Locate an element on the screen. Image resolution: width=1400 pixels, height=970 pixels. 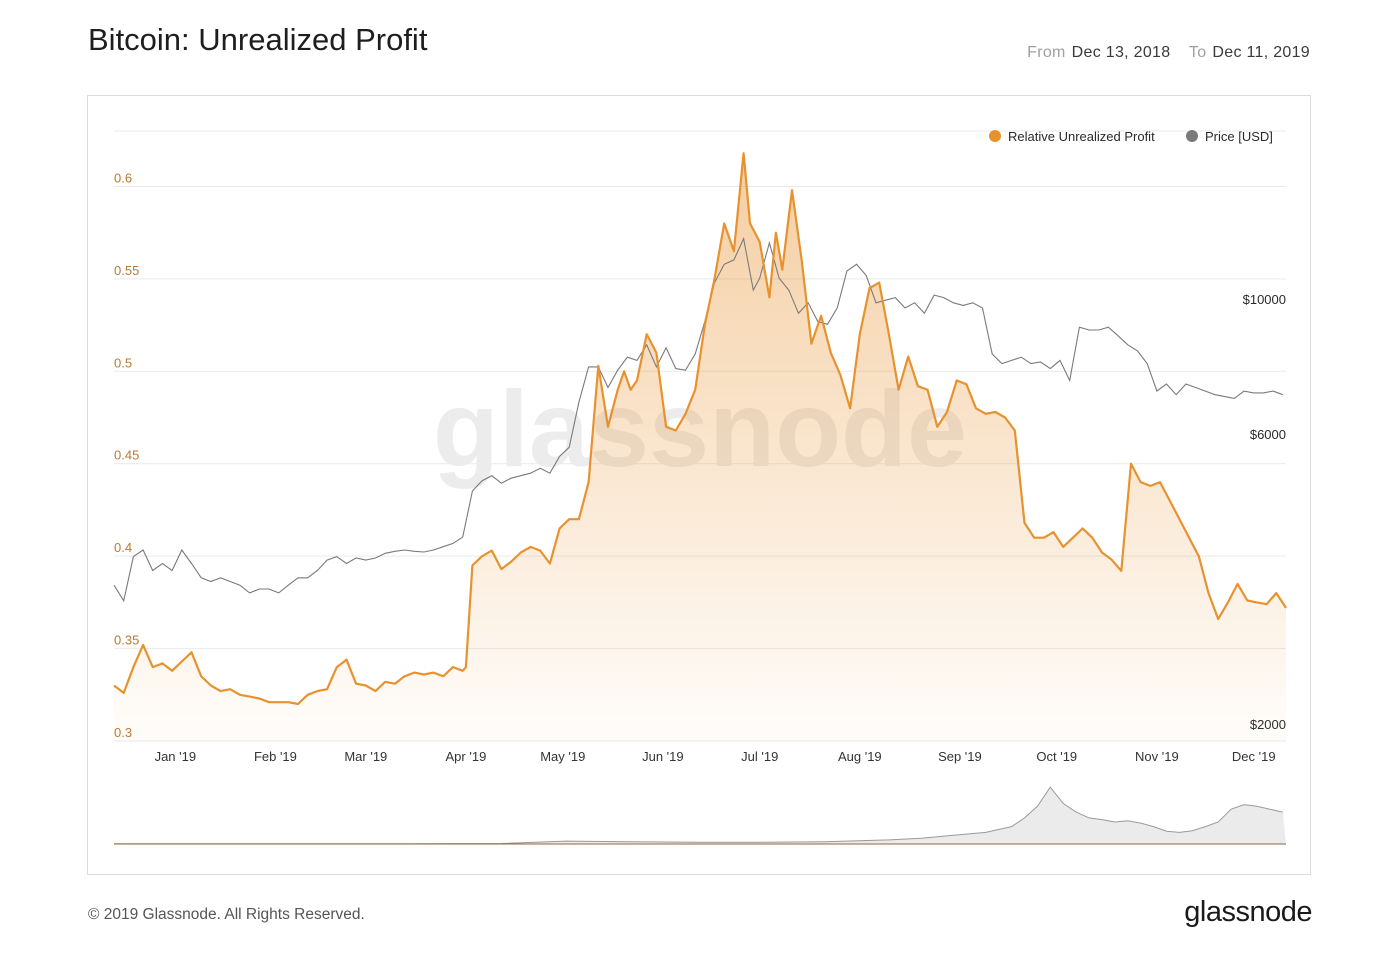
x-tick-label: Jun '19 is located at coordinates (663, 756).